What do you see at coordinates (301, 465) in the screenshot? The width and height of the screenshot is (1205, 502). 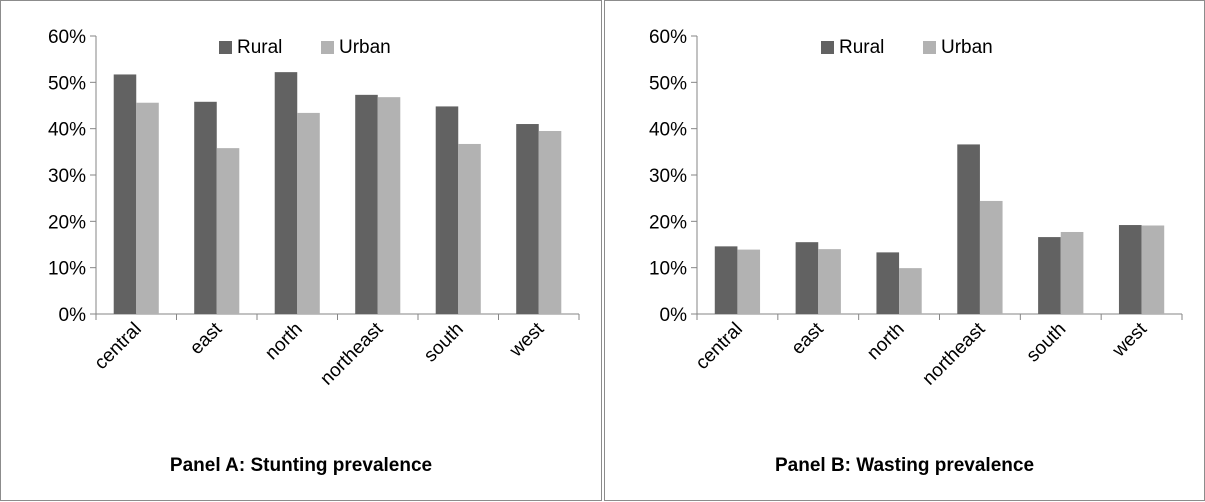 I see `panel-a-title: Panel A: Stunting prevalence` at bounding box center [301, 465].